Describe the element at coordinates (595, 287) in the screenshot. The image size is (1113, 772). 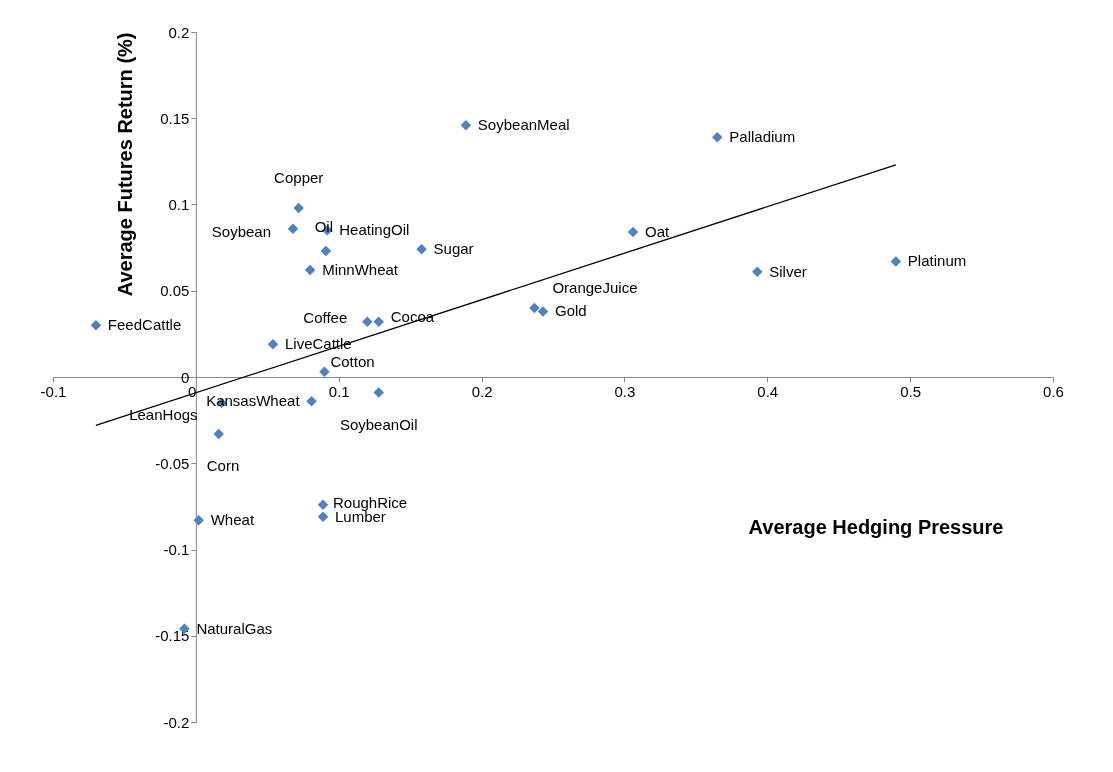
I see `data-label: OrangeJuice` at that location.